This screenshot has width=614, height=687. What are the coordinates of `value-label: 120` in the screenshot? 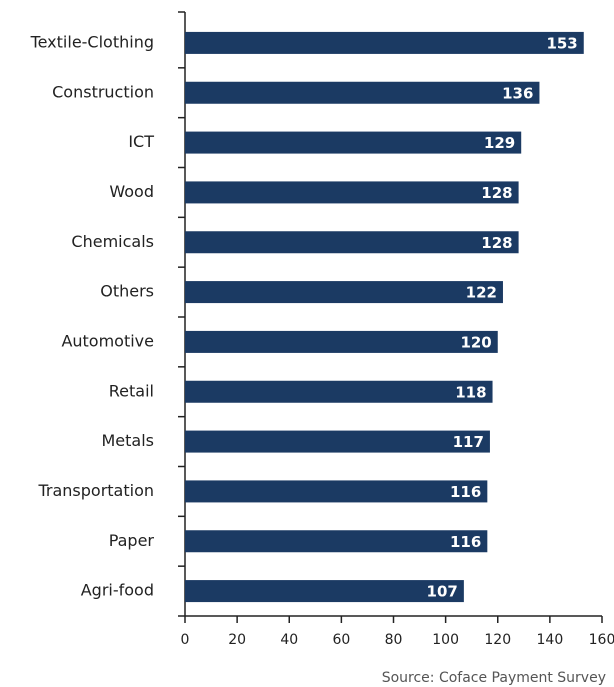 It's located at (475, 342).